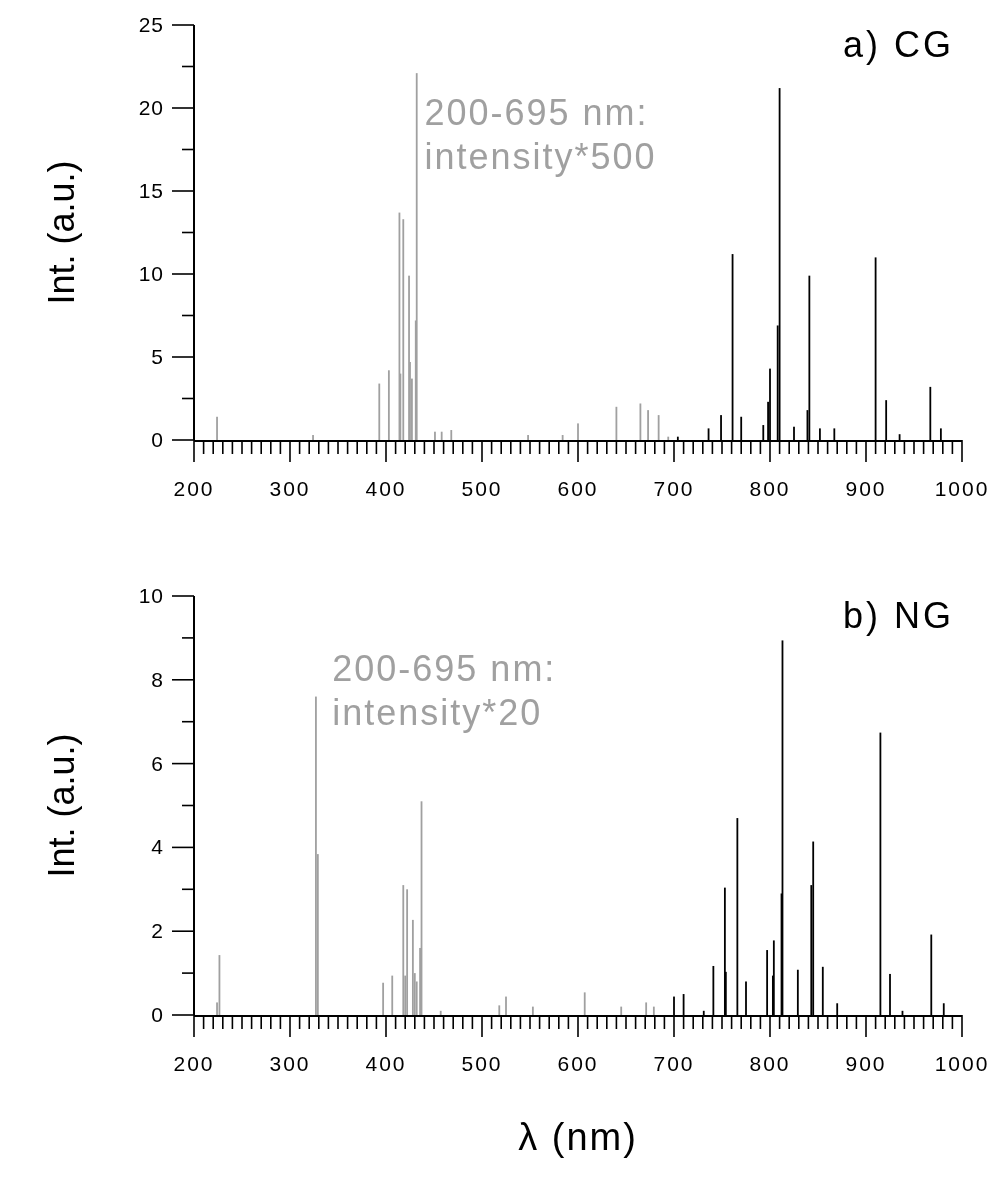 The width and height of the screenshot is (998, 1180). I want to click on annotation: 200-695 nm: intensity*20, so click(444, 690).